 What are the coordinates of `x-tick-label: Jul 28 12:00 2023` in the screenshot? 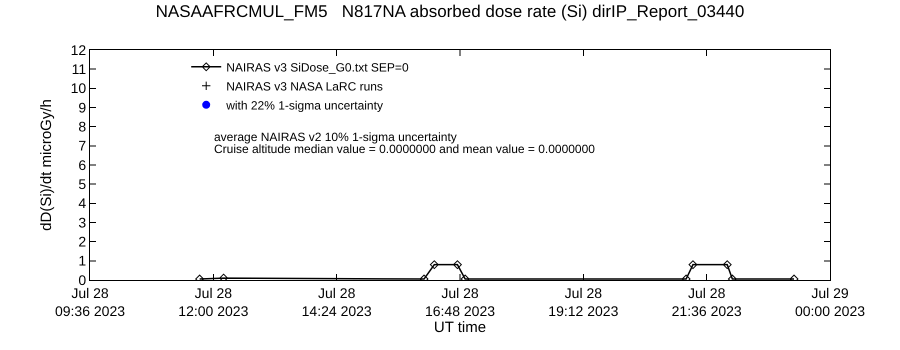 It's located at (213, 301).